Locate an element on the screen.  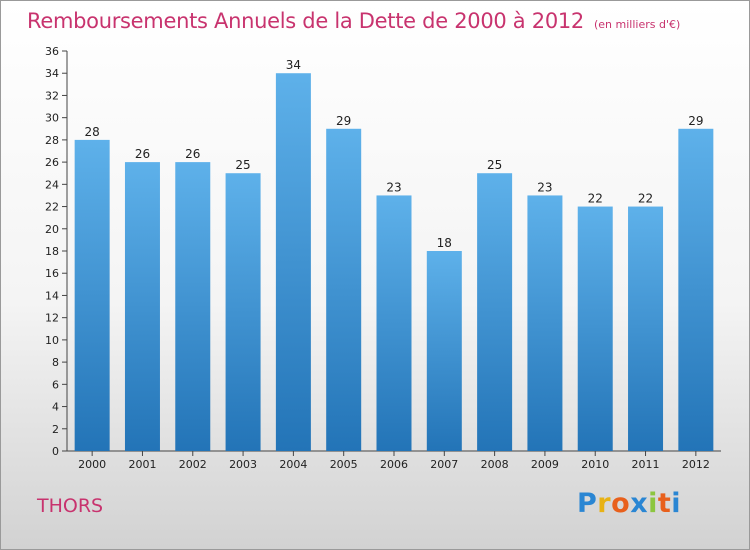
logo-letter: P is located at coordinates (587, 503).